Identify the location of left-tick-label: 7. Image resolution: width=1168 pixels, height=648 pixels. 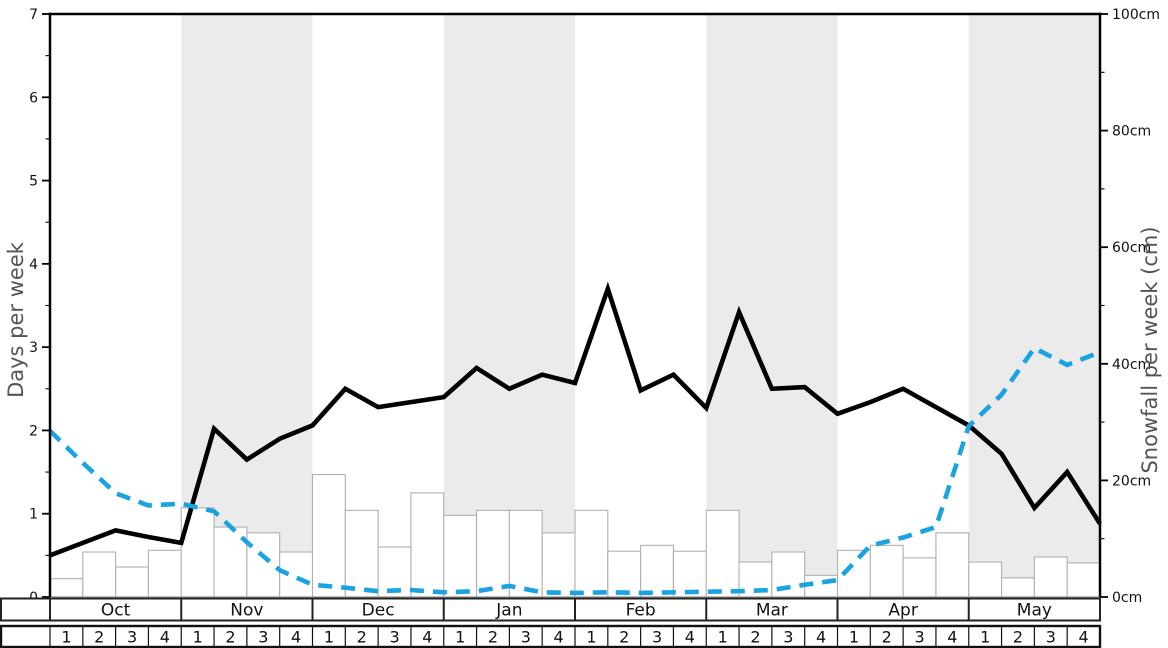
(33, 15).